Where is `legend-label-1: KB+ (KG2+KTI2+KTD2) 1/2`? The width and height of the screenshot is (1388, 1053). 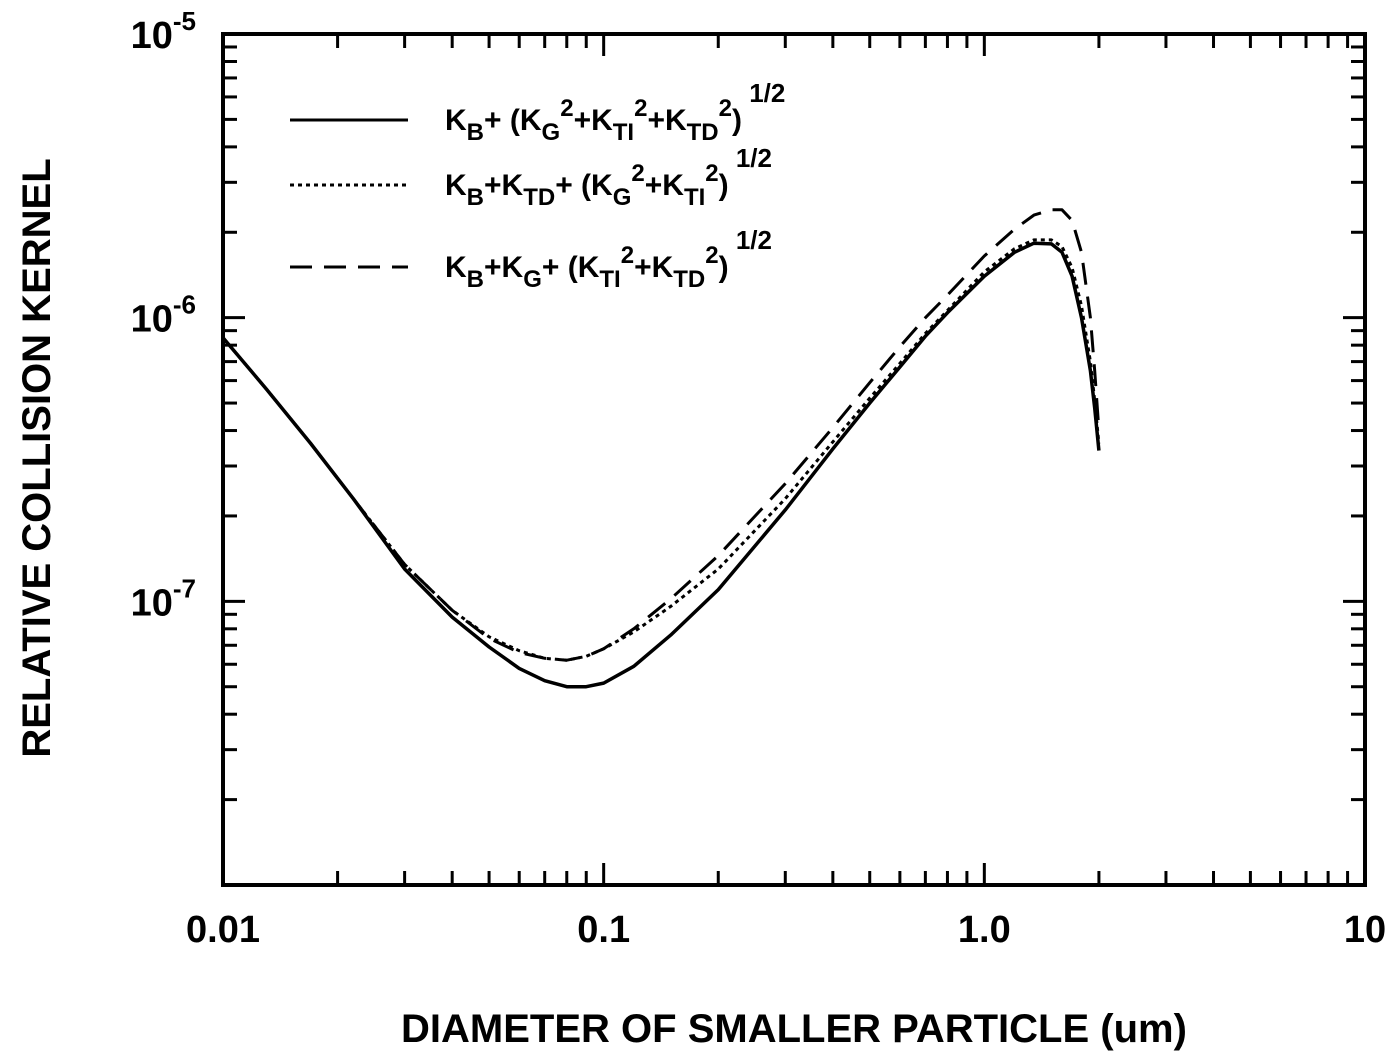
legend-label-1: KB+ (KG2+KTI2+KTD2) 1/2 is located at coordinates (615, 112).